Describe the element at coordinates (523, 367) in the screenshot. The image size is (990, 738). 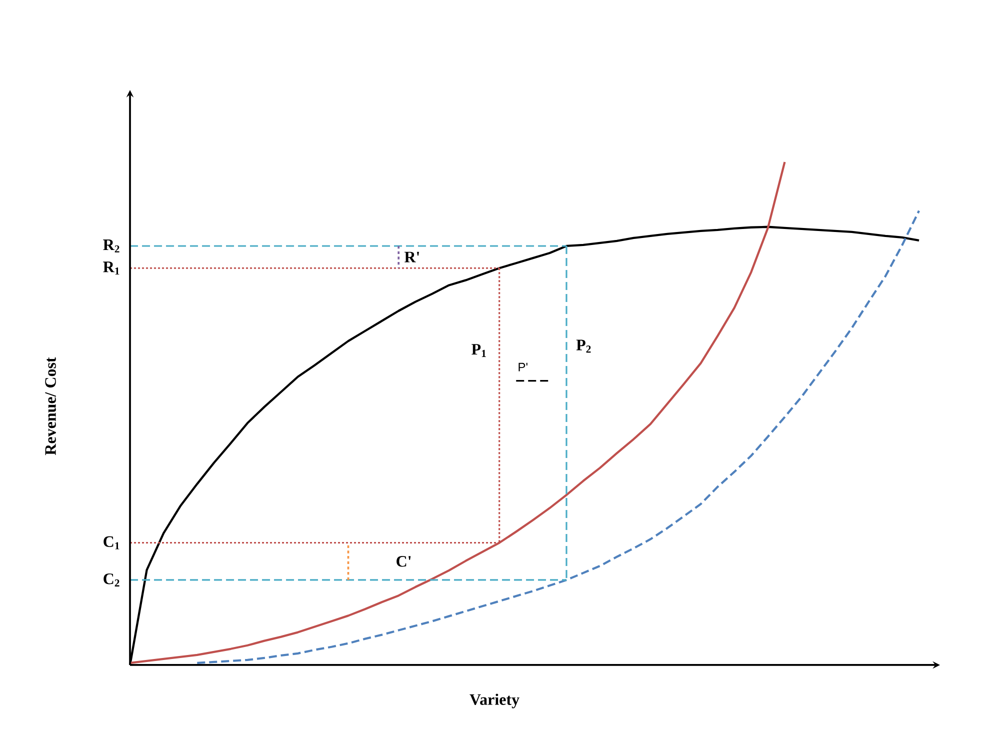
I see `annotation: P'` at that location.